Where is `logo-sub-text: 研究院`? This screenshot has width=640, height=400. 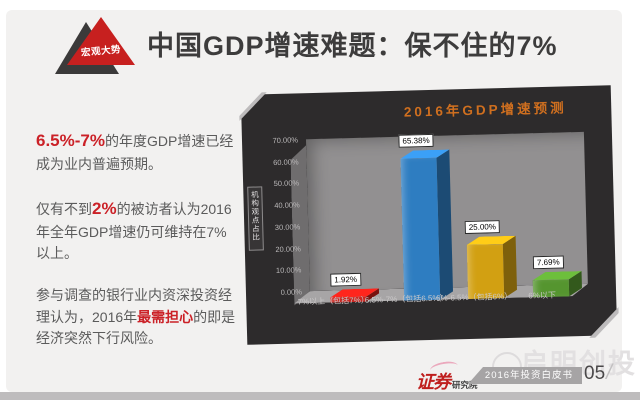
logo-sub-text: 研究院 is located at coordinates (465, 385).